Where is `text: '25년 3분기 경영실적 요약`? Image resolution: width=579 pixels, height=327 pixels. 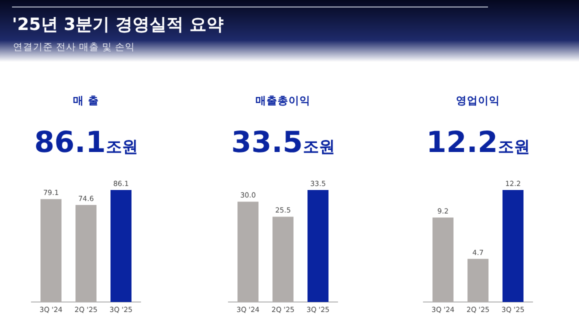
text: '25년 3분기 경영실적 요약 is located at coordinates (118, 25).